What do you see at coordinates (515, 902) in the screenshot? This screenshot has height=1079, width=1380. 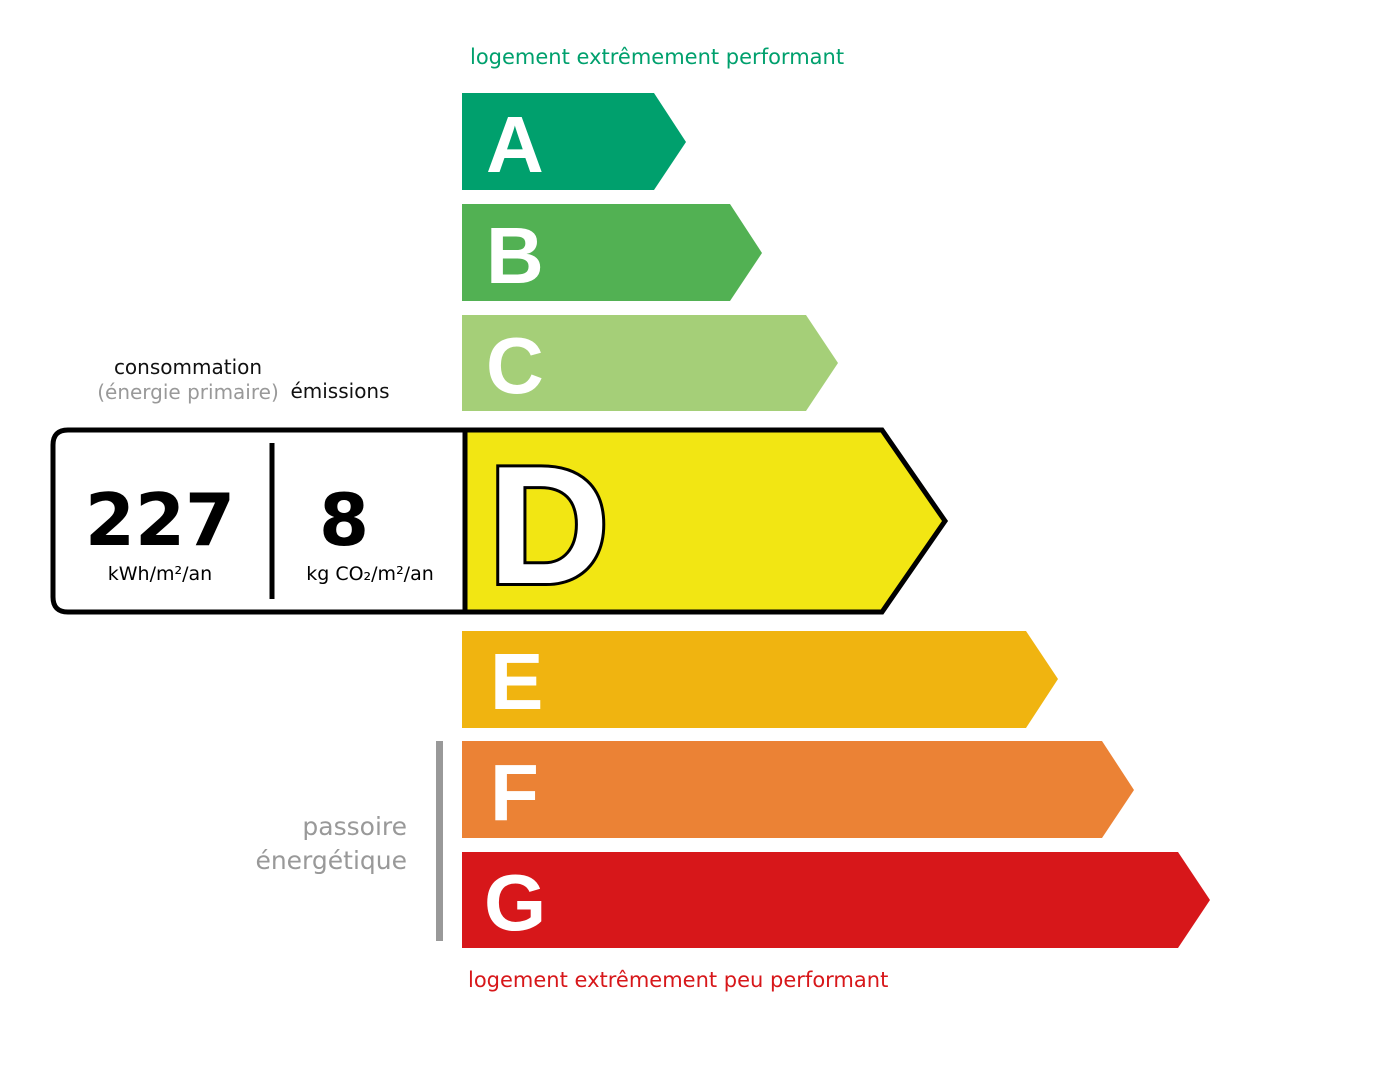 I see `class-letter: G` at bounding box center [515, 902].